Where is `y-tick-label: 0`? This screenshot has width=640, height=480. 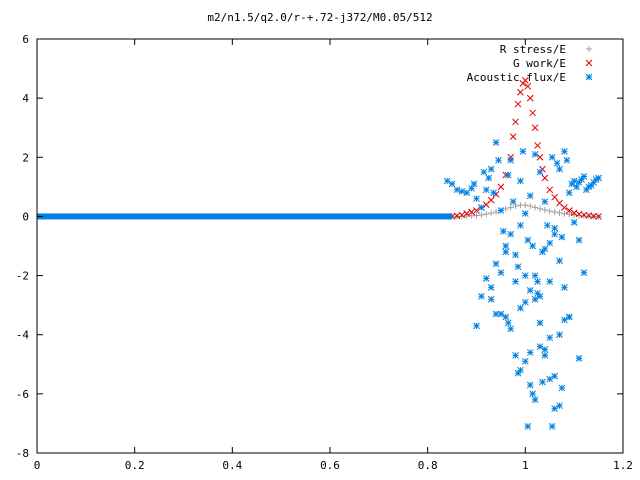 y-tick-label: 0 is located at coordinates (25, 216).